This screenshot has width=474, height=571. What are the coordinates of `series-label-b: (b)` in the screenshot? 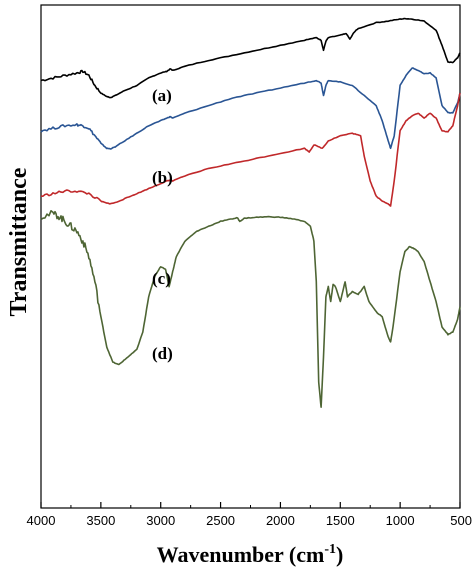 It's located at (162, 177).